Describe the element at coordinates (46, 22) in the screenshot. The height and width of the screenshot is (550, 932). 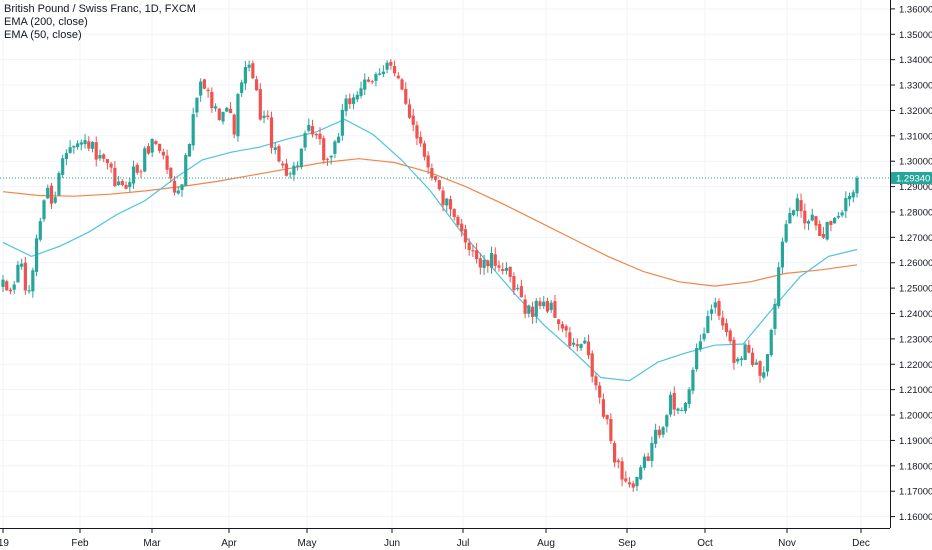
I see `ema200-legend-label: EMA (200, close)` at that location.